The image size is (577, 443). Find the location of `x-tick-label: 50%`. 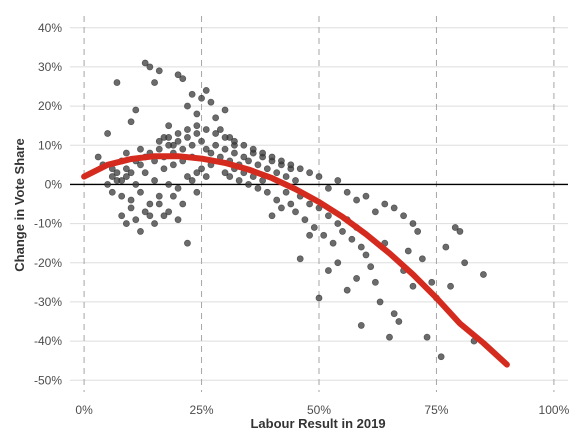

x-tick-label: 50% is located at coordinates (319, 410).